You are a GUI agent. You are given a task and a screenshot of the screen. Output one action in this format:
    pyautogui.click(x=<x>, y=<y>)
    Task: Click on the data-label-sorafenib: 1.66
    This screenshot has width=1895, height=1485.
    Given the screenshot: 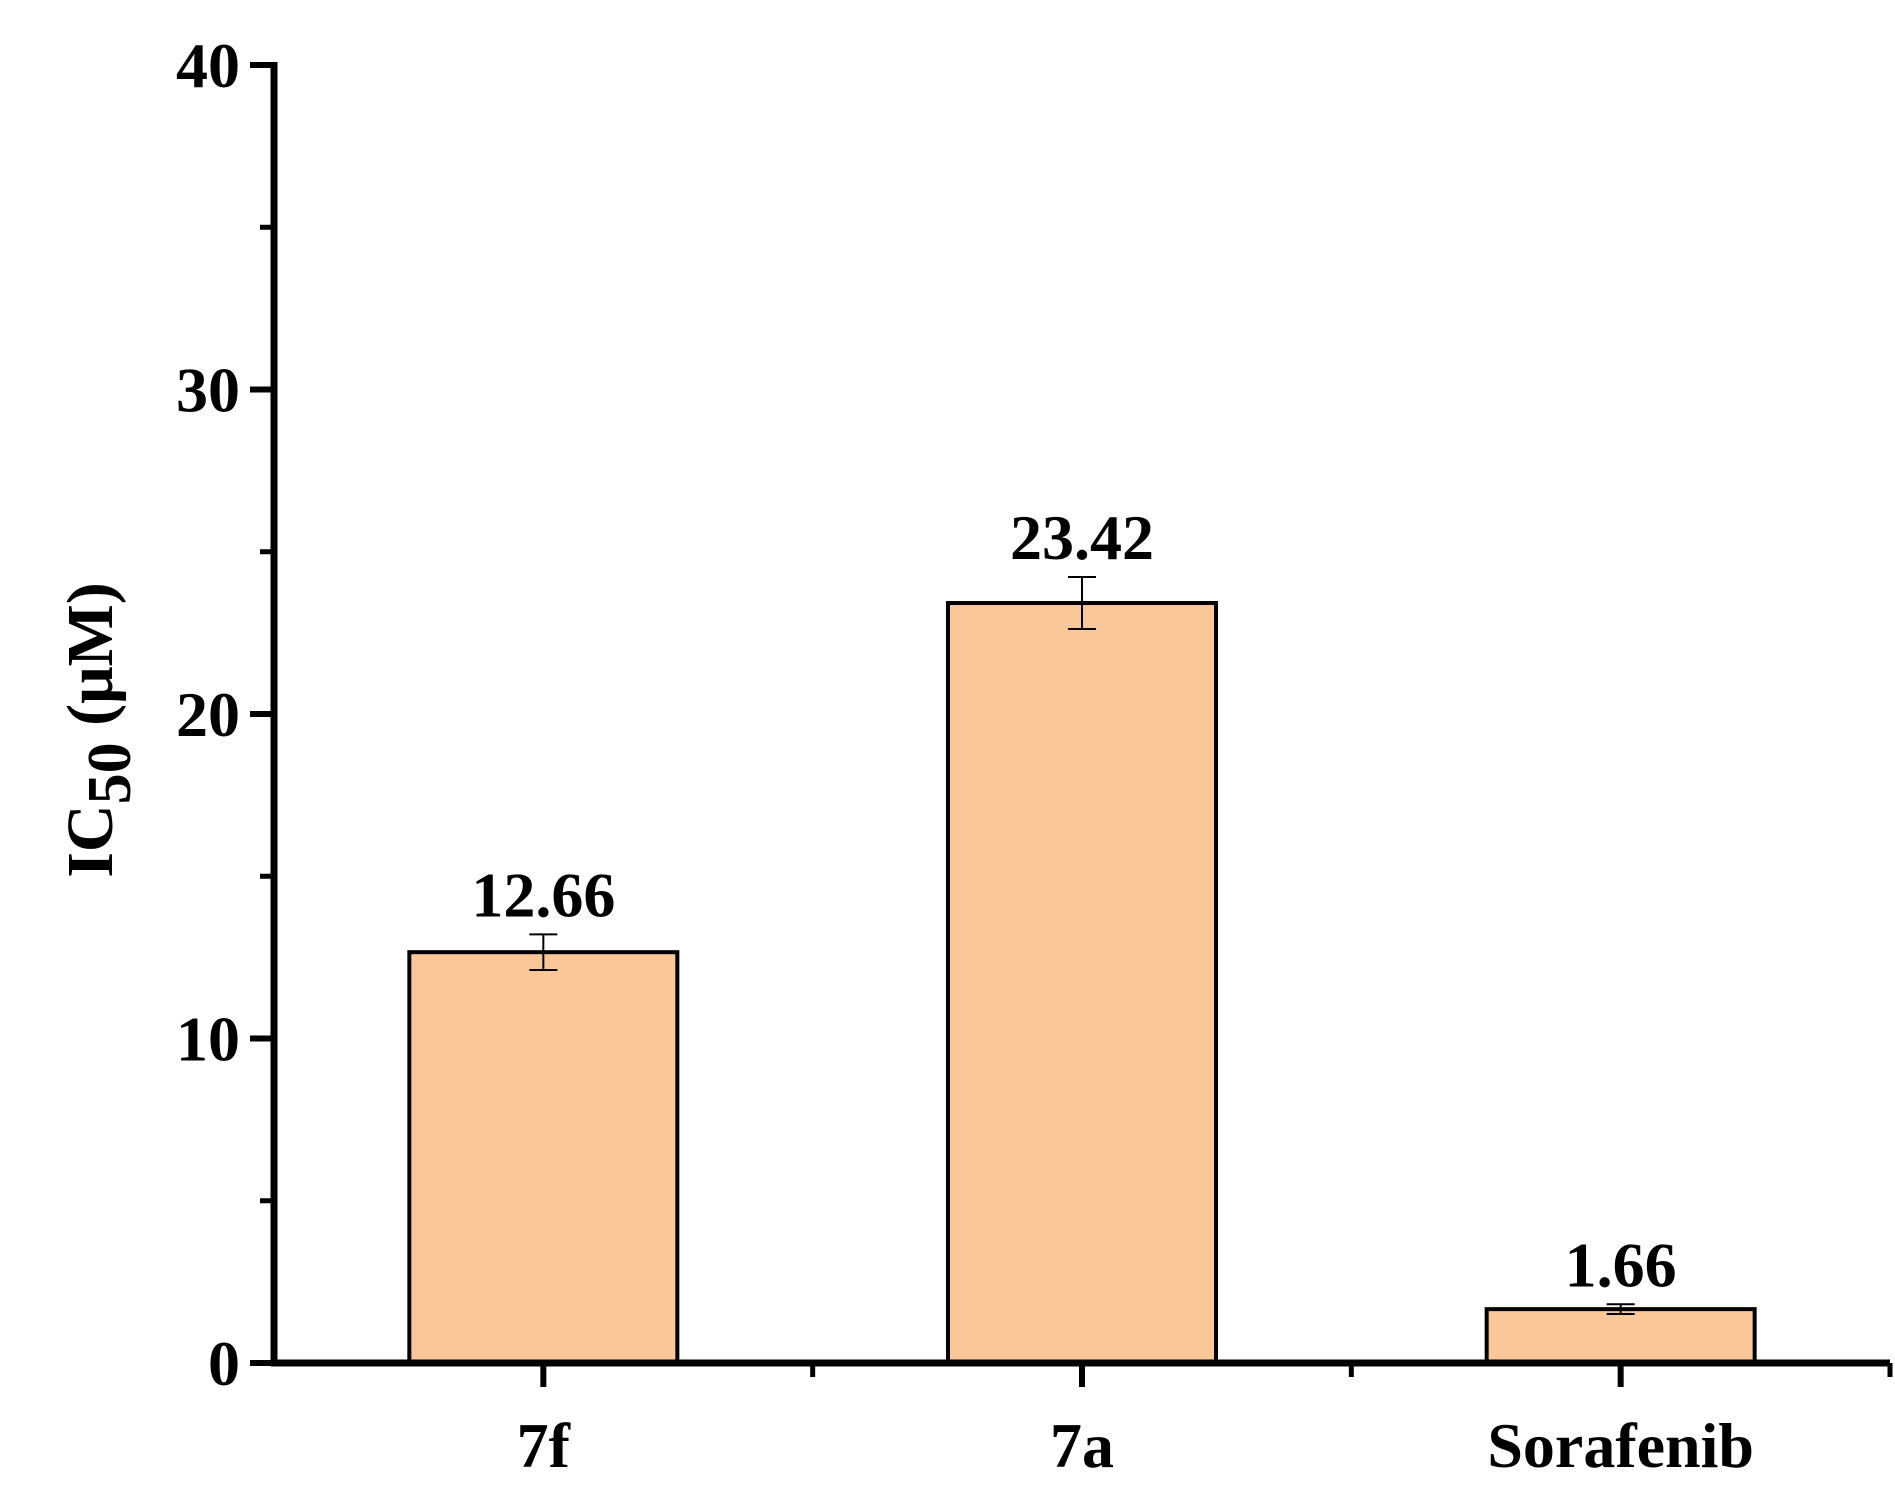 What is the action you would take?
    pyautogui.click(x=1621, y=1264)
    